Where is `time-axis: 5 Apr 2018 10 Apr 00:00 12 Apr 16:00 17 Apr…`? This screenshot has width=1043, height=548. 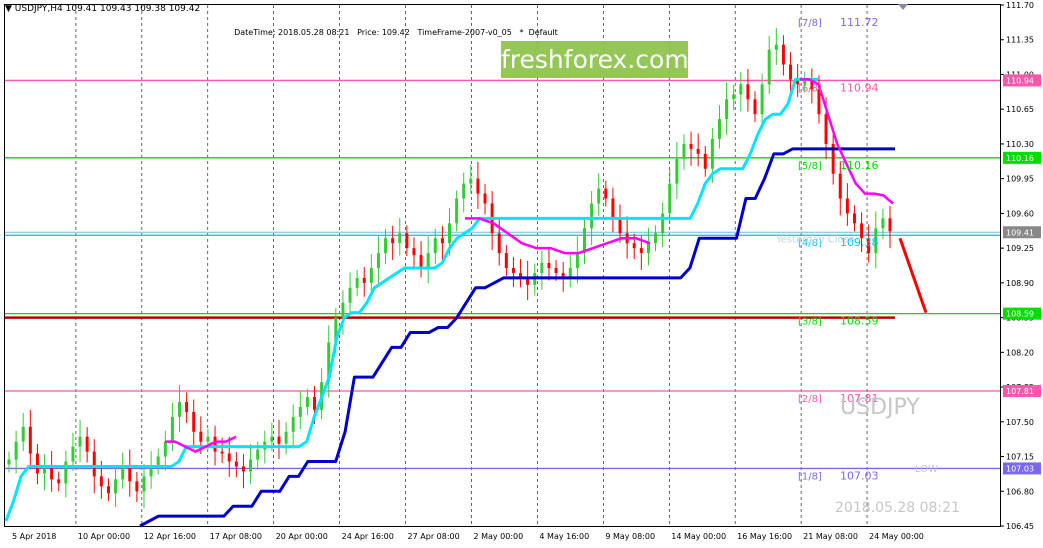
time-axis: 5 Apr 2018 10 Apr 00:00 12 Apr 16:00 17 Apr… is located at coordinates (468, 536).